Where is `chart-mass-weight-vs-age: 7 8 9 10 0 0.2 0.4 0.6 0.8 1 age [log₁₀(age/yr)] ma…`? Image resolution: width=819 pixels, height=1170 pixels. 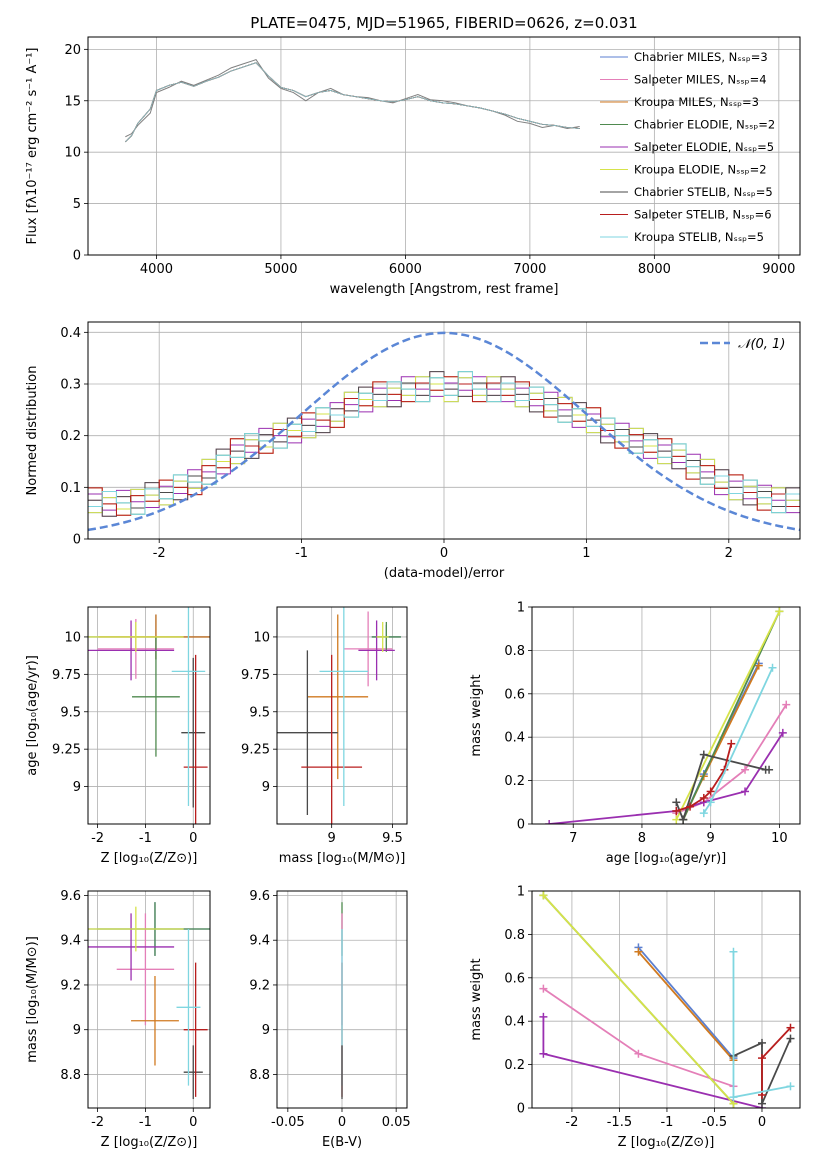
chart-mass-weight-vs-age: 7 8 9 10 0 0.2 0.4 0.6 0.8 1 age [log₁₀(age/yr)] ma… is located at coordinates (635, 733).